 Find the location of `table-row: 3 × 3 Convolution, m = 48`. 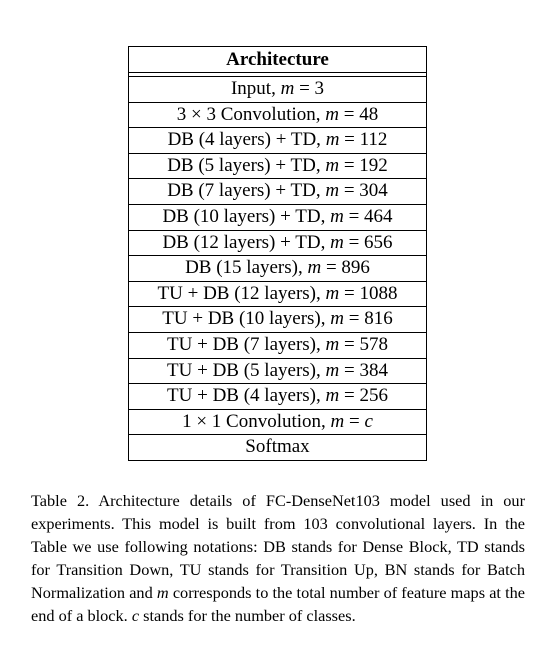

table-row: 3 × 3 Convolution, m = 48 is located at coordinates (277, 115).